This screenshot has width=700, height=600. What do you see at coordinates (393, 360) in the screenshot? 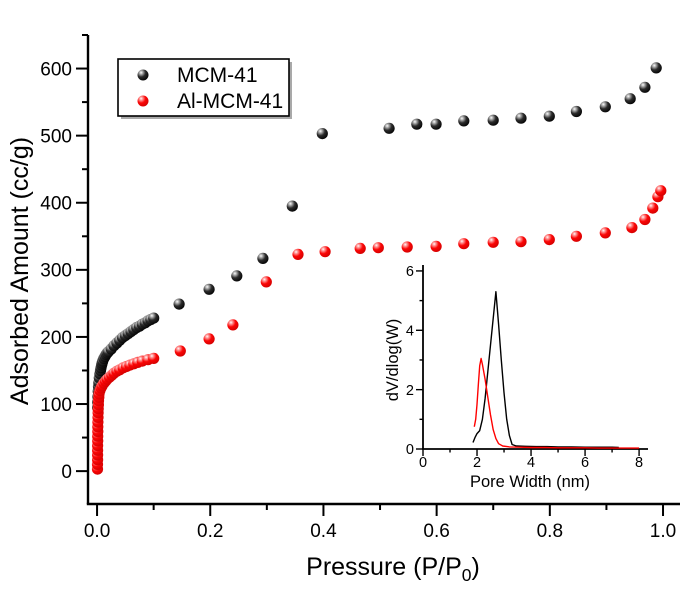
I see `inset-y-axis-title: dV/dlog(W)` at bounding box center [393, 360].